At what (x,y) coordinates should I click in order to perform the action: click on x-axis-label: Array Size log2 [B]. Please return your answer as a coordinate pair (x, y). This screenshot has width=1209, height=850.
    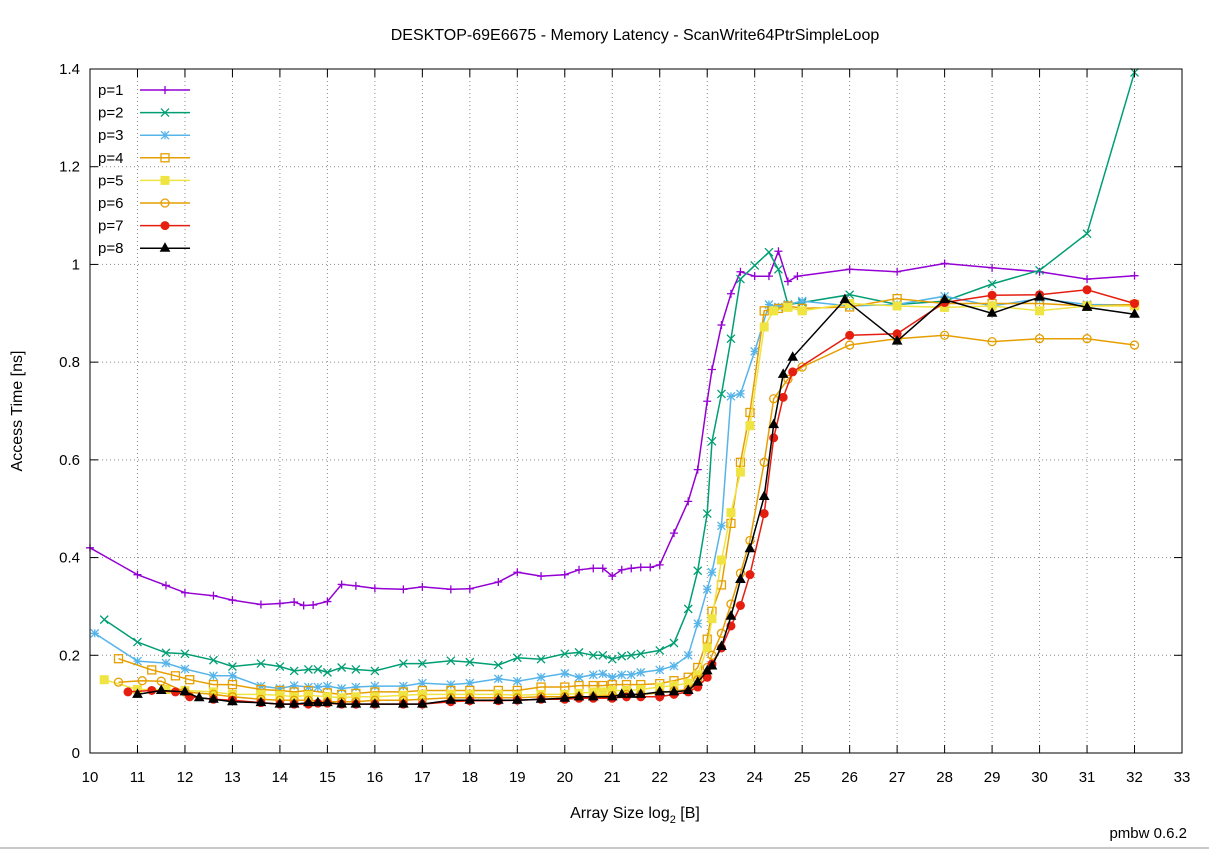
    Looking at the image, I should click on (635, 815).